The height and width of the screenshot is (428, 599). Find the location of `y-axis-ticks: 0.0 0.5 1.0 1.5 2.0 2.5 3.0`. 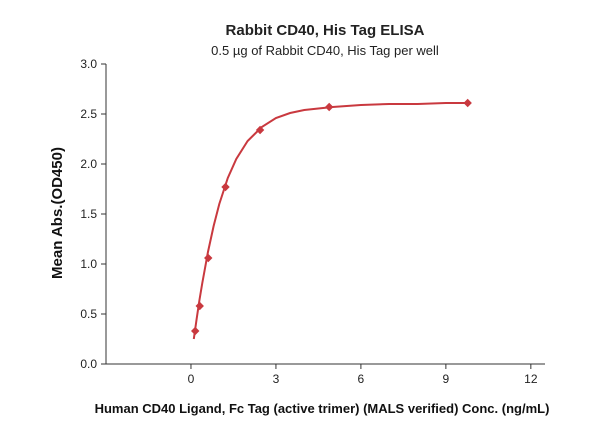

y-axis-ticks: 0.0 0.5 1.0 1.5 2.0 2.5 3.0 is located at coordinates (93, 214).